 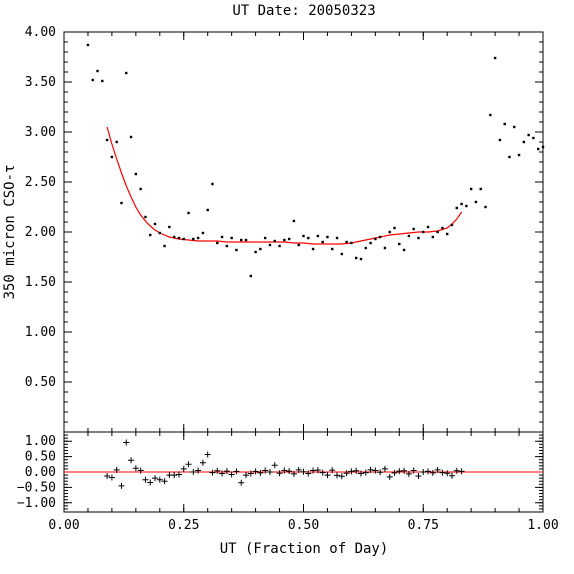 I want to click on tau-y-tick-label: 3.00, so click(x=40, y=132).